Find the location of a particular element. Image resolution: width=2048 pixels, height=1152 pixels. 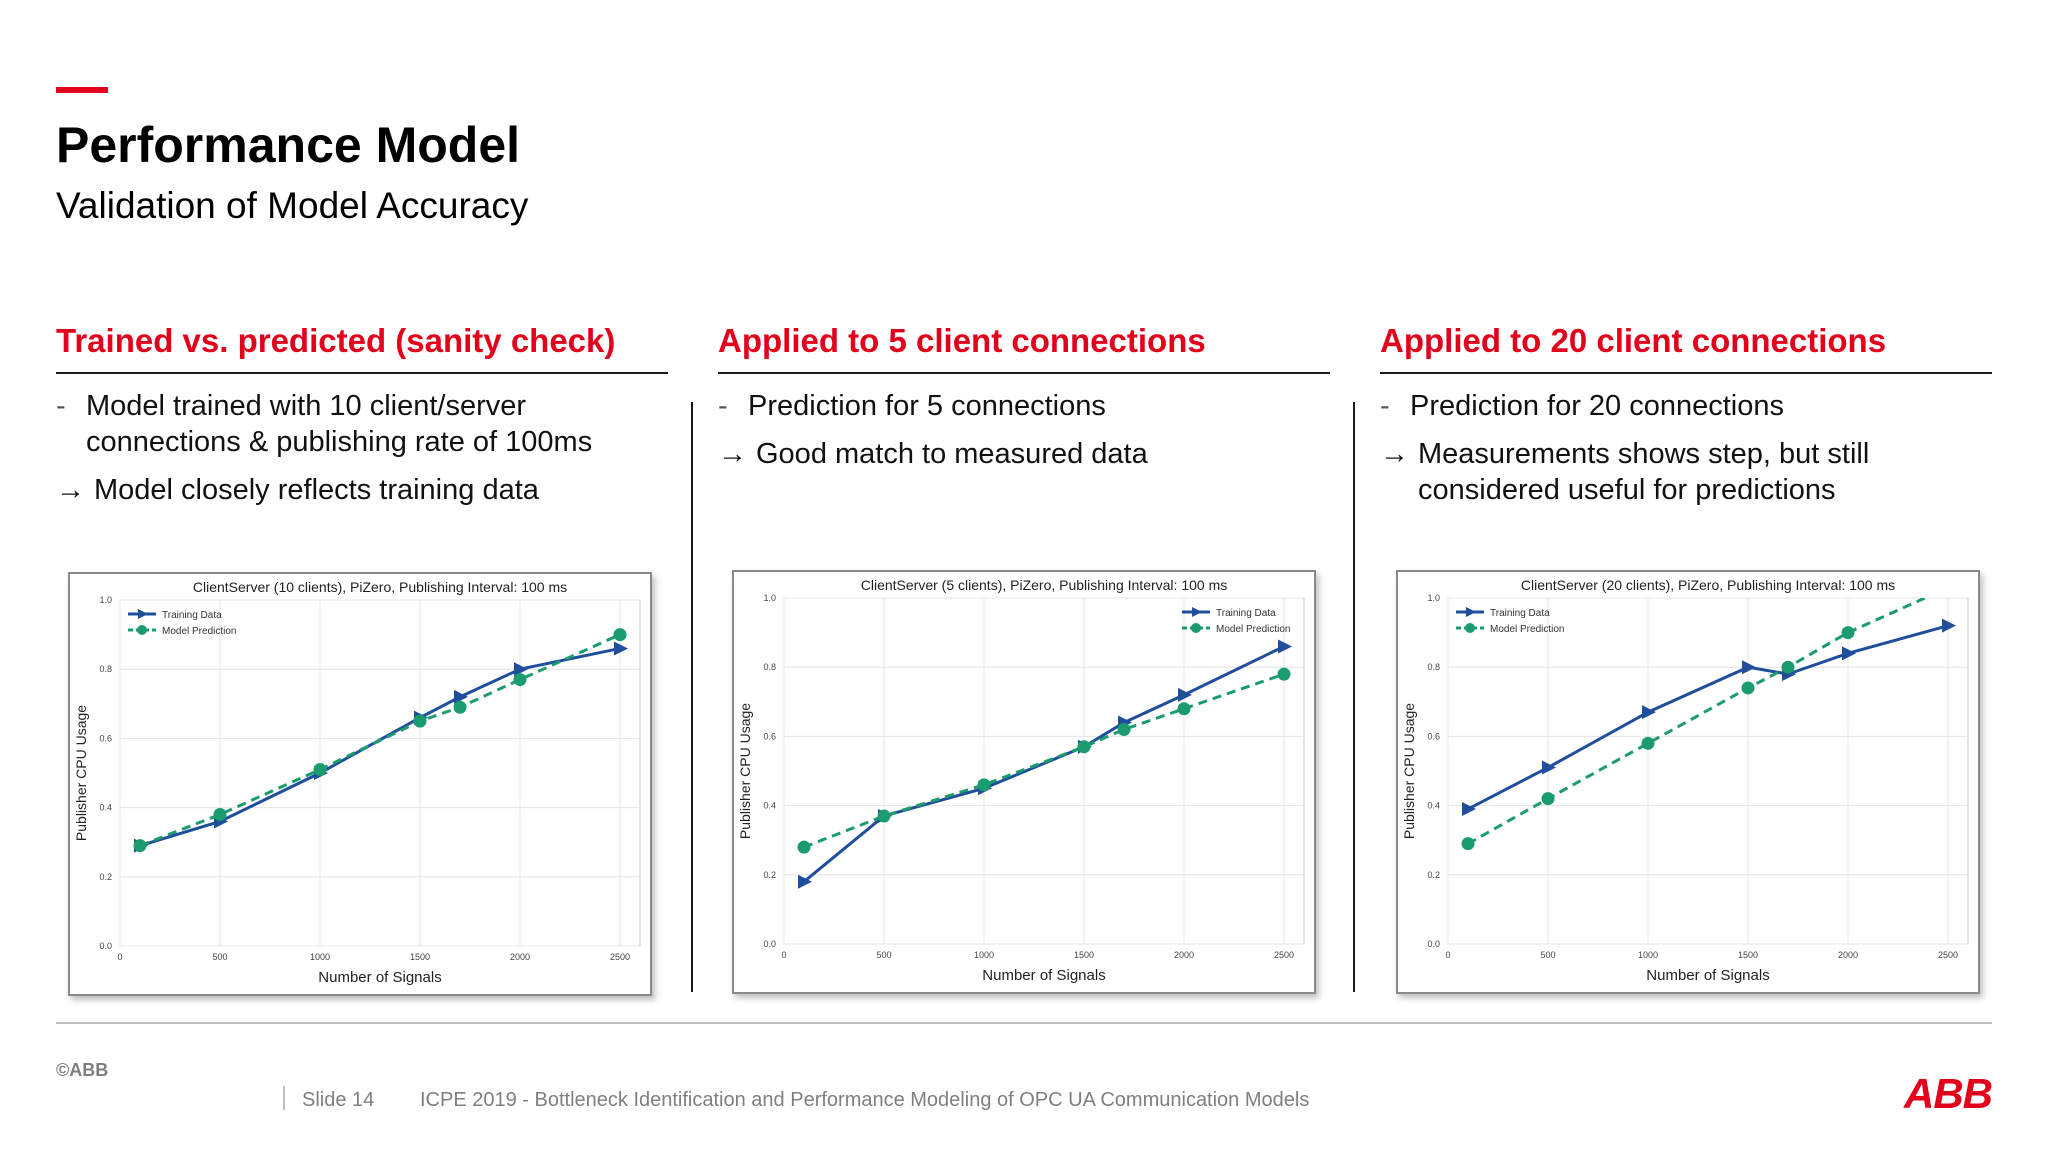

slide-title: Performance Model is located at coordinates (288, 145).